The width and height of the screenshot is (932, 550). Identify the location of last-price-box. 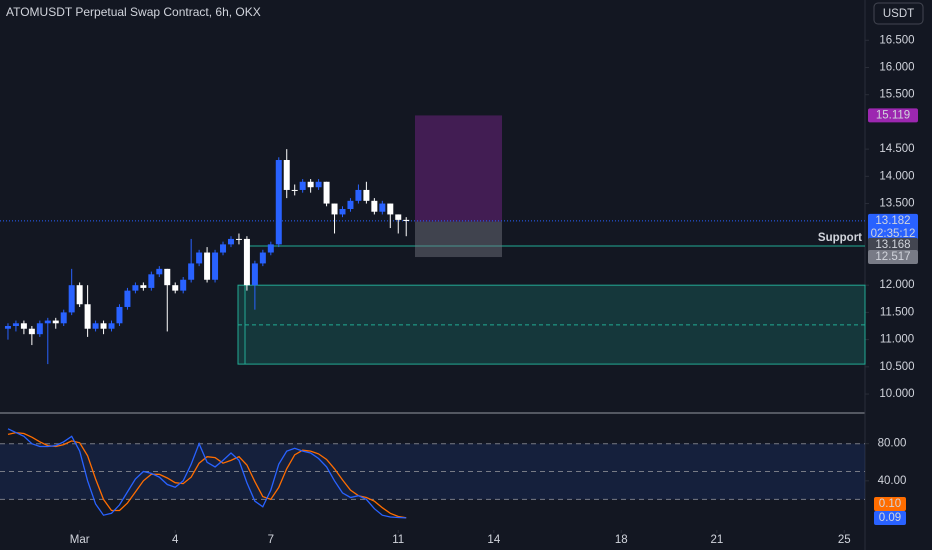
(893, 227).